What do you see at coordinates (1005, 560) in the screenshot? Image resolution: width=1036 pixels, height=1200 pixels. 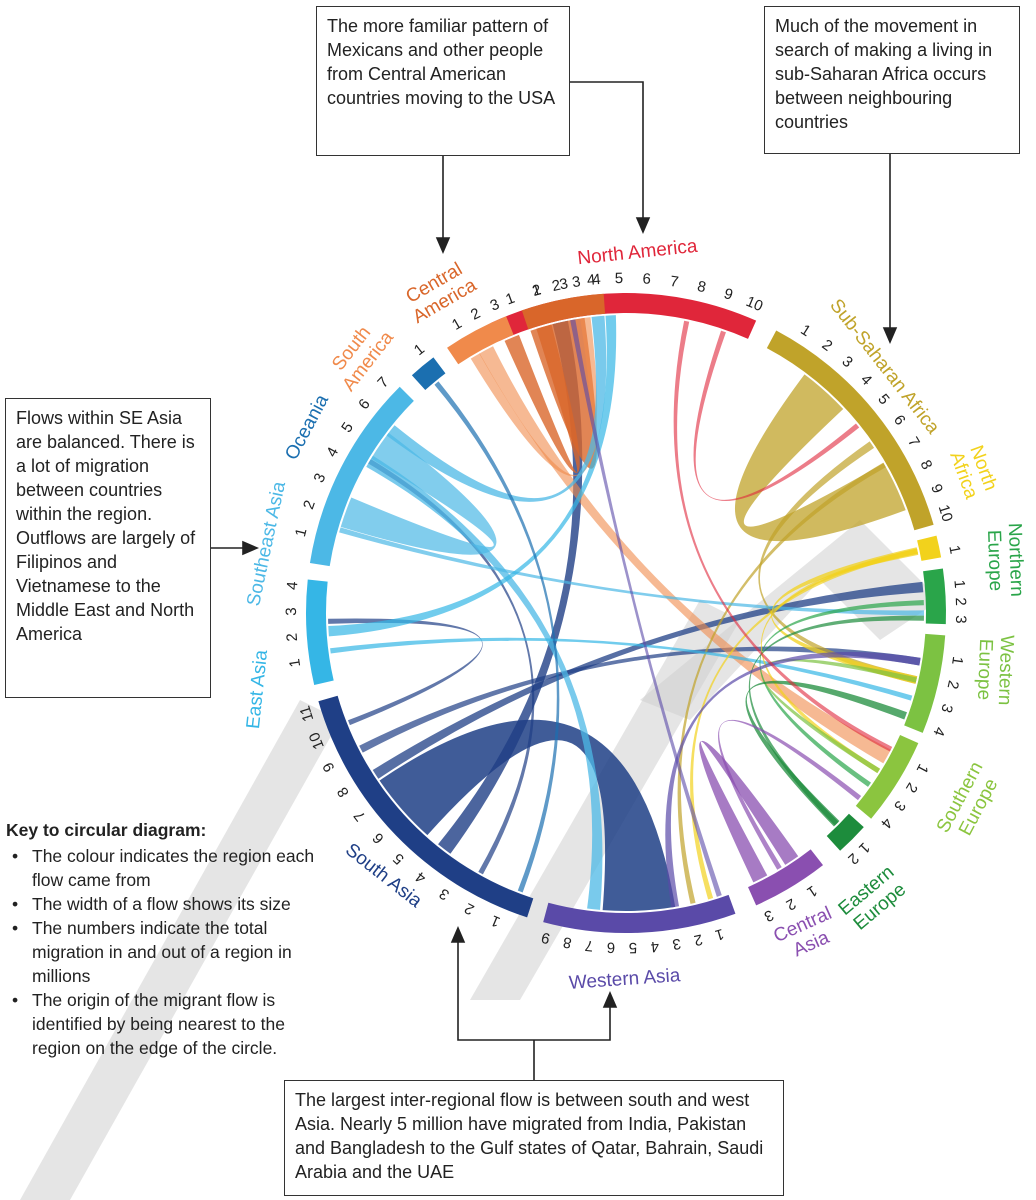 I see `region-label-northern-europe: NorthernEurope` at bounding box center [1005, 560].